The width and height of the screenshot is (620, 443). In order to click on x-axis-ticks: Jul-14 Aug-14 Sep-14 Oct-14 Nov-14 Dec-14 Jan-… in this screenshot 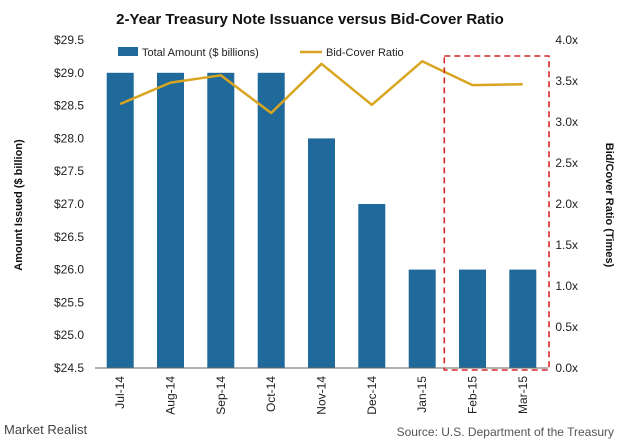, I will do `click(321, 395)`.